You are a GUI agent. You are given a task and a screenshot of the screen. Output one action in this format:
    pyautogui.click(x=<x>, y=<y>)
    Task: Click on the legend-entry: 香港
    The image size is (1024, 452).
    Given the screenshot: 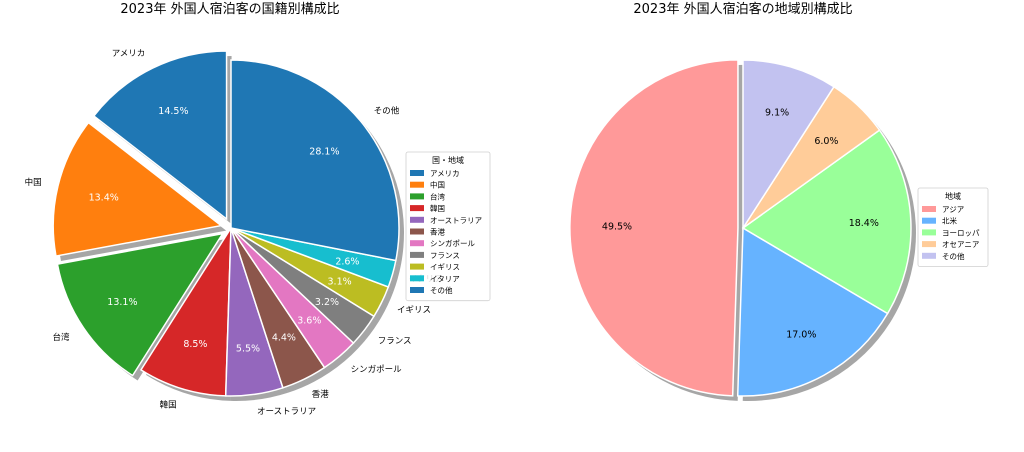 What is the action you would take?
    pyautogui.click(x=437, y=232)
    